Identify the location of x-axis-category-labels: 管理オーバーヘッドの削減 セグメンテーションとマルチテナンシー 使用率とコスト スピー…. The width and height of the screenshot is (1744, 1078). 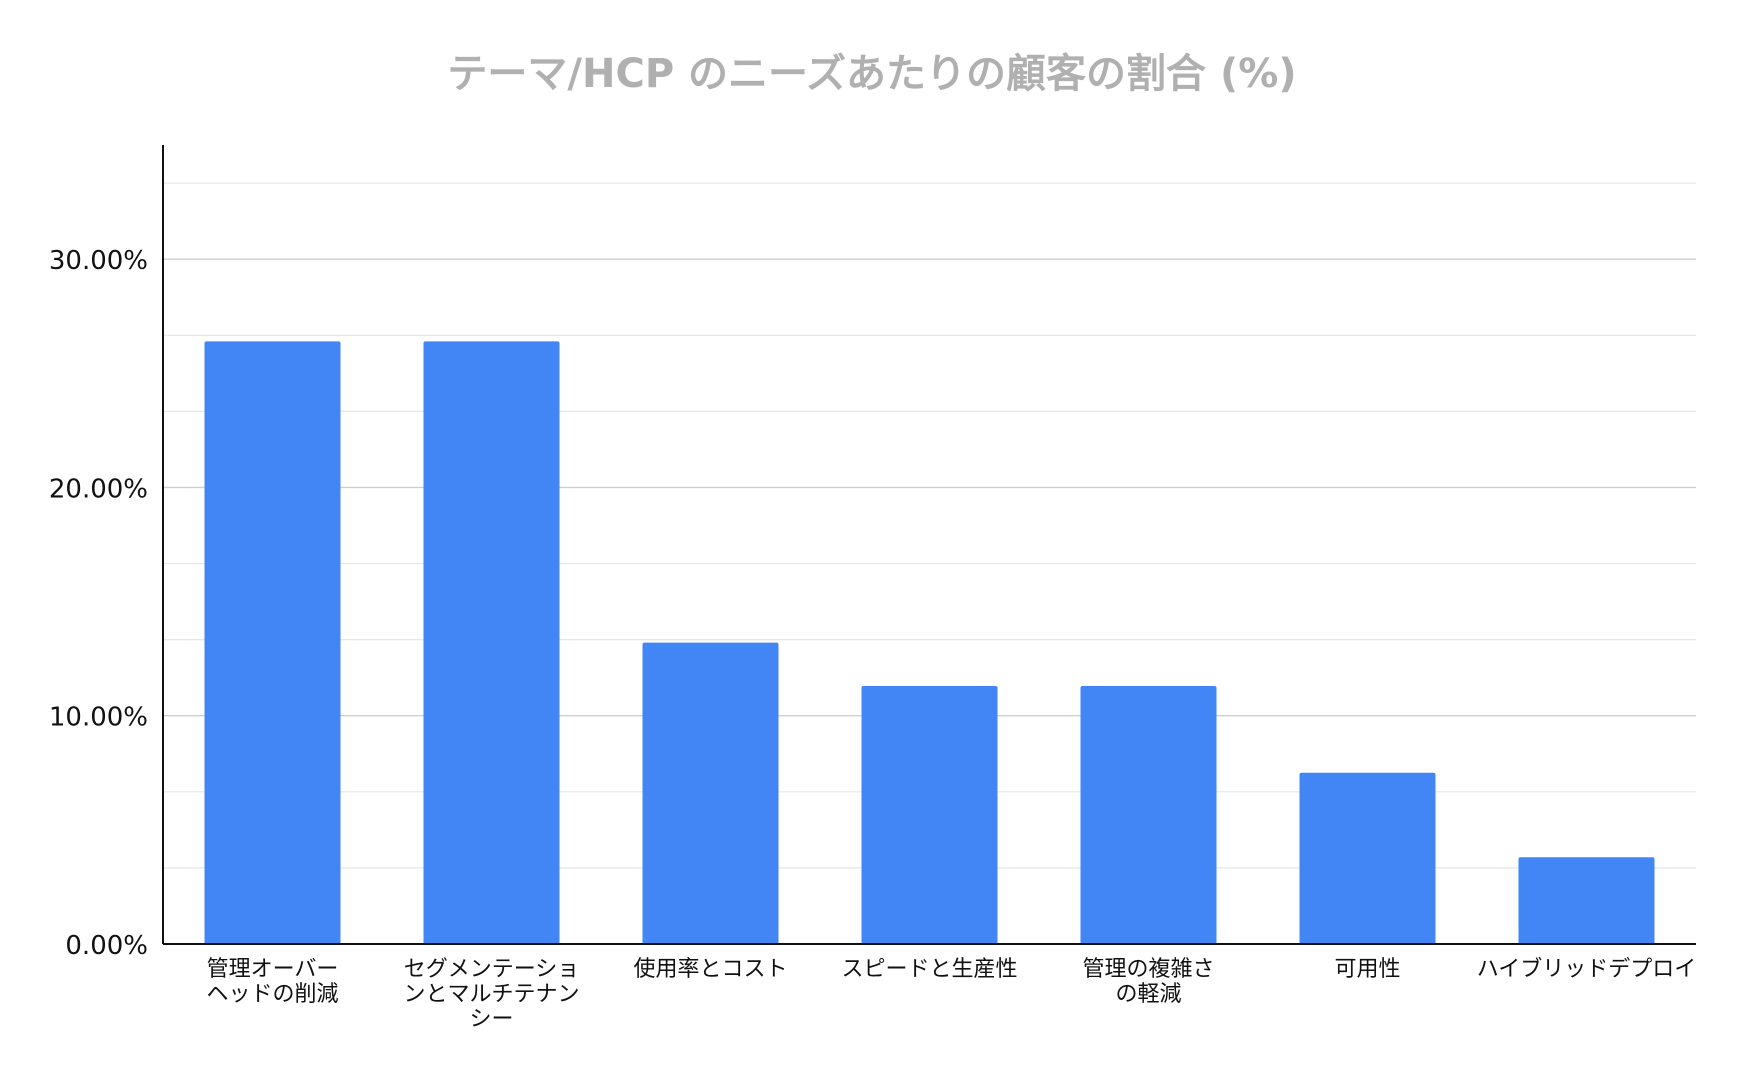
(951, 994).